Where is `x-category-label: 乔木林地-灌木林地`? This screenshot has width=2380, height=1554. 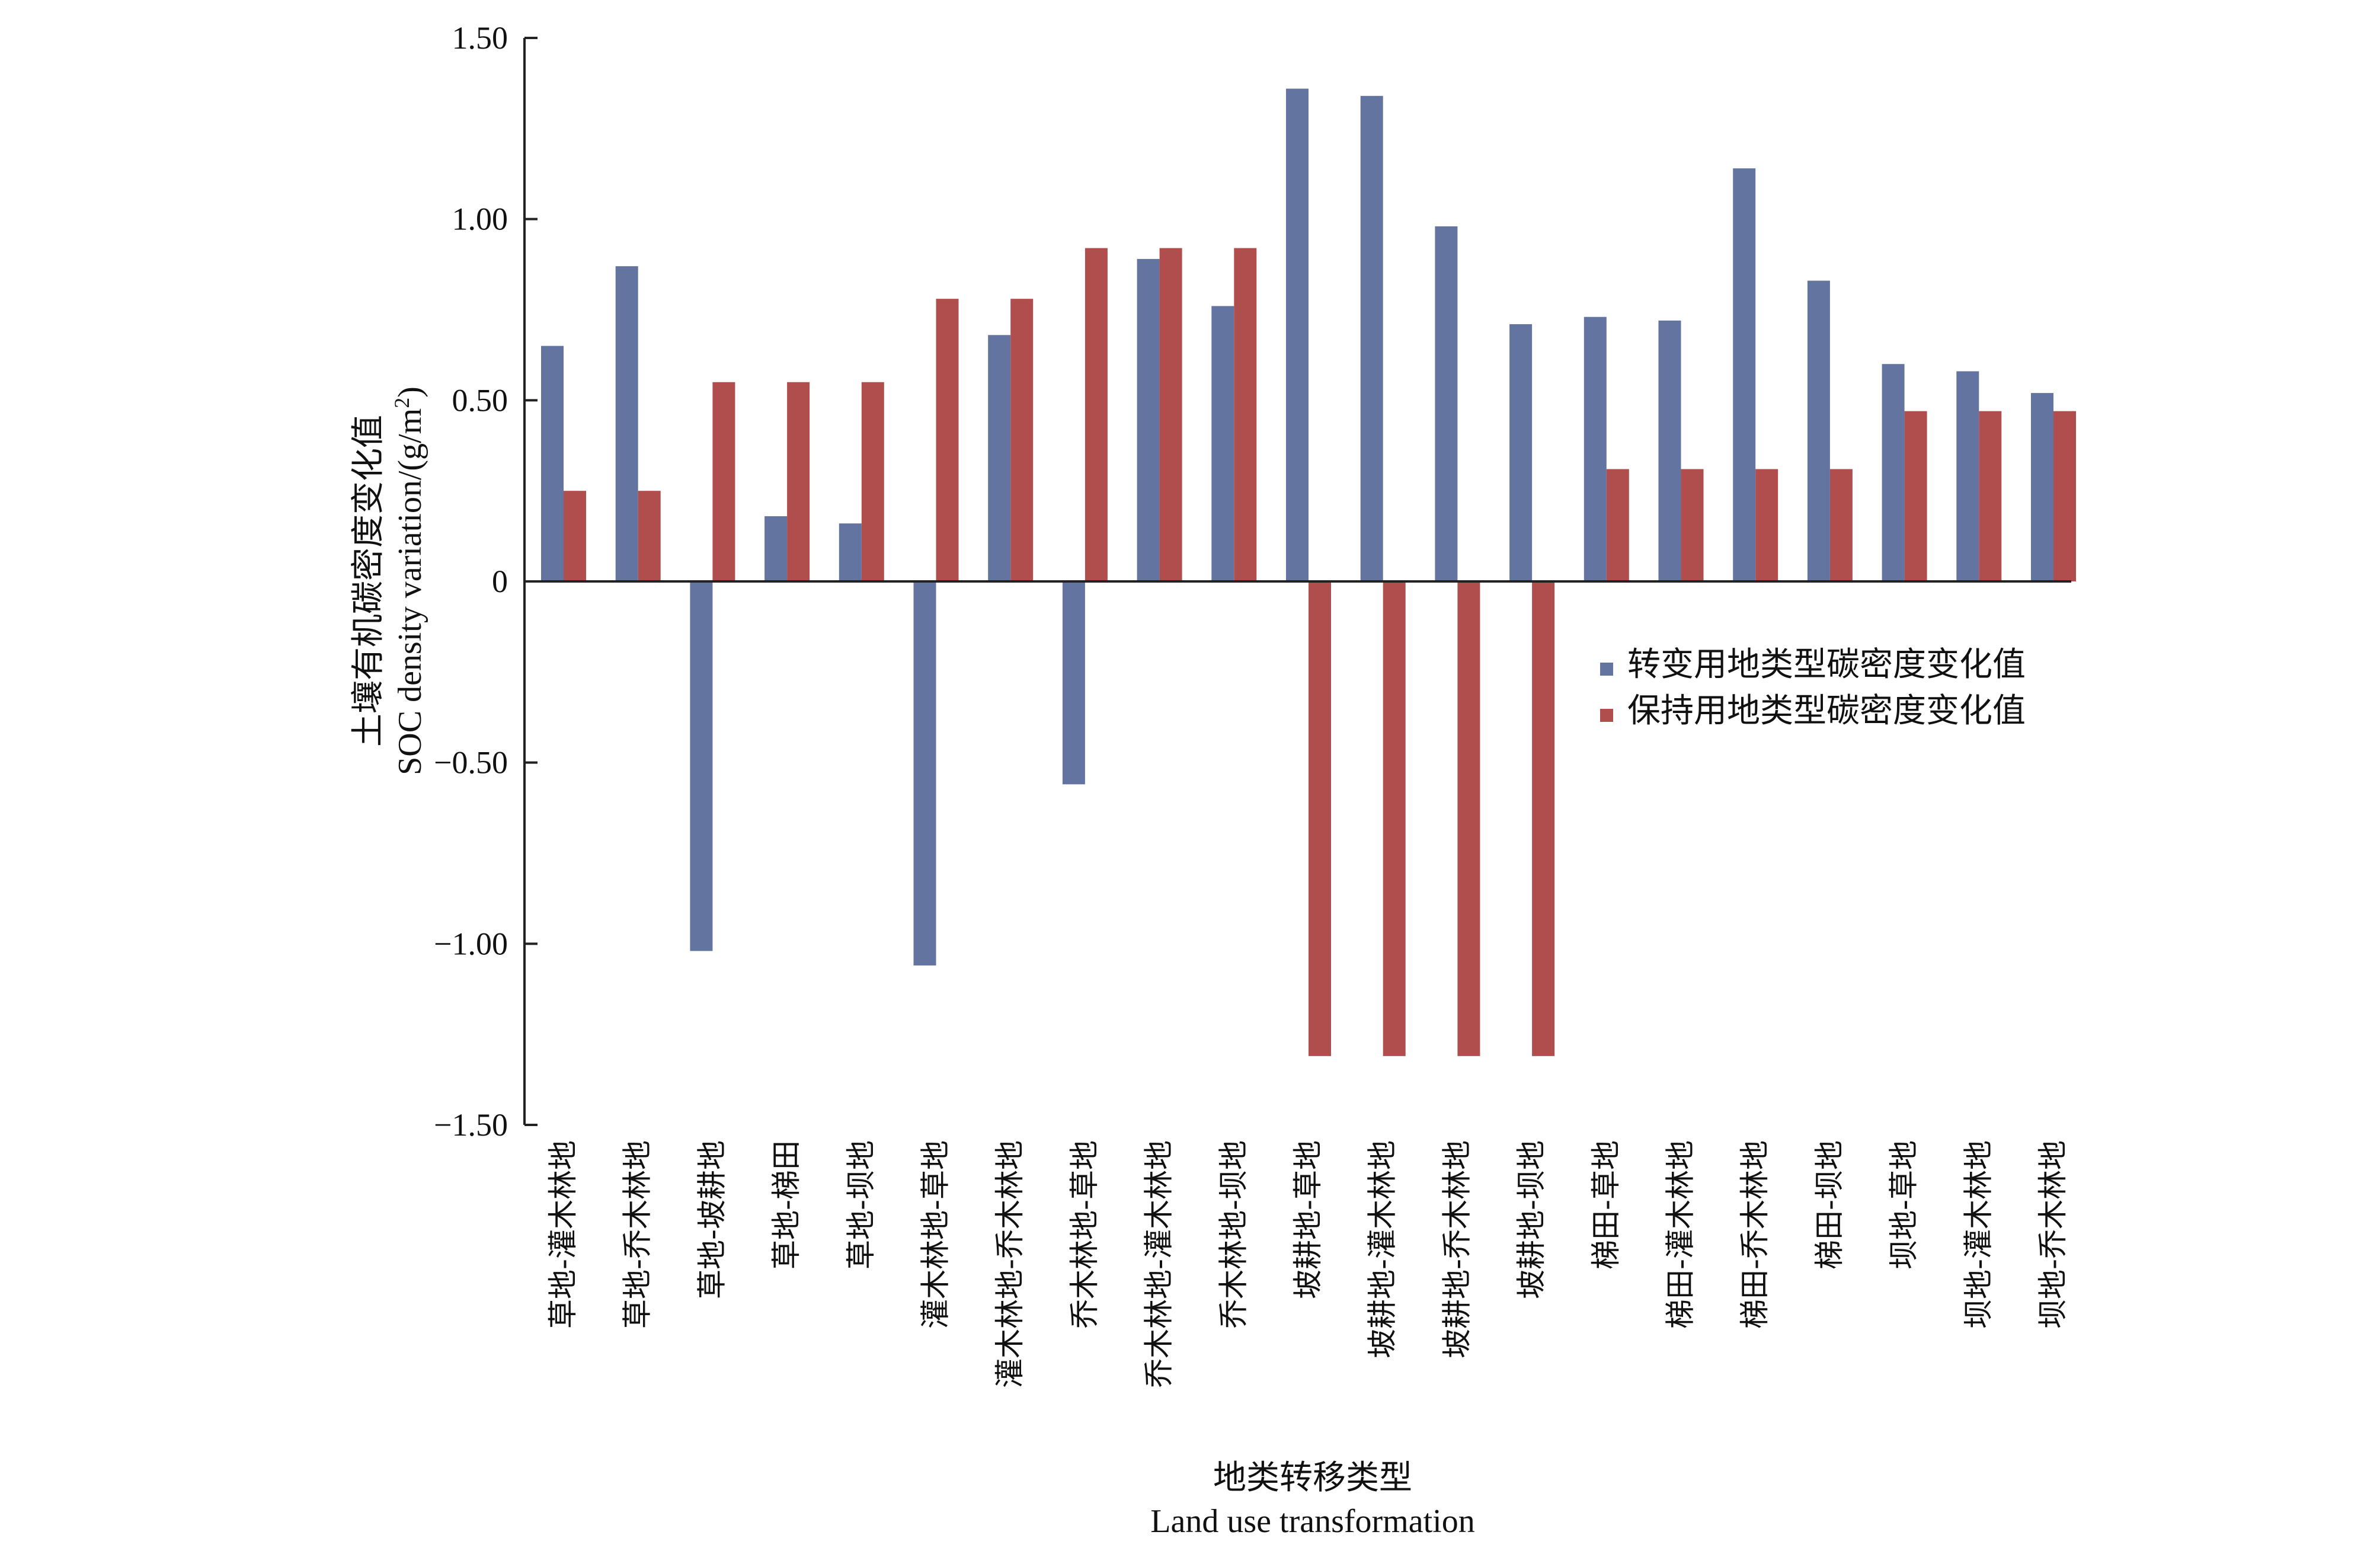
x-category-label: 乔木林地-灌木林地 is located at coordinates (1159, 1264).